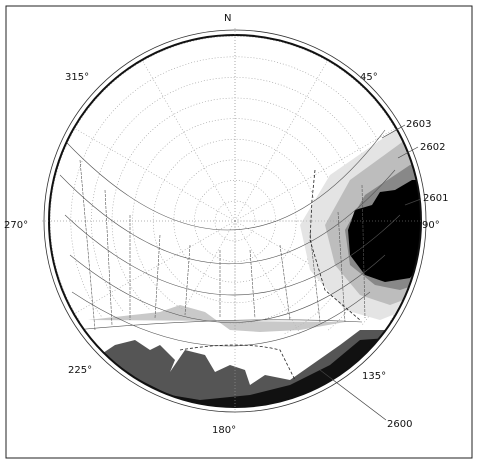 The width and height of the screenshot is (478, 468). Describe the element at coordinates (235, 221) in the screenshot. I see `altitude-ring` at that location.